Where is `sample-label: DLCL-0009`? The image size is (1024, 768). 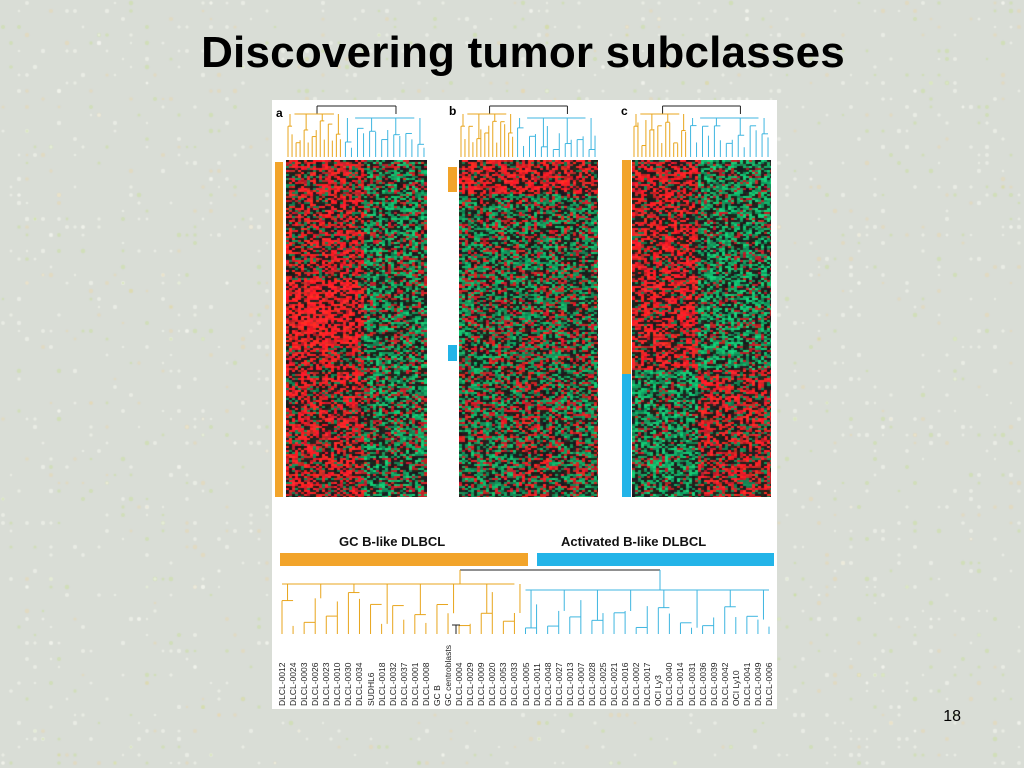 sample-label: DLCL-0009 is located at coordinates (481, 684).